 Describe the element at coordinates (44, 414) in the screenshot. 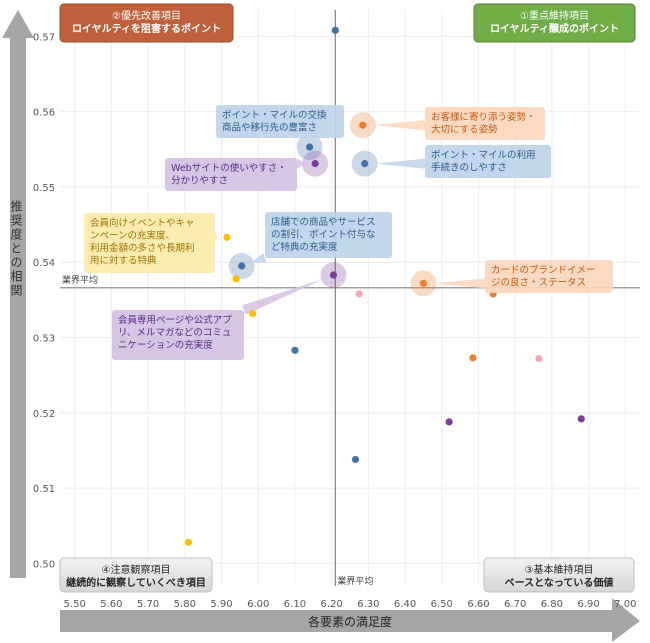

I see `y-tick-label: 0.52` at that location.